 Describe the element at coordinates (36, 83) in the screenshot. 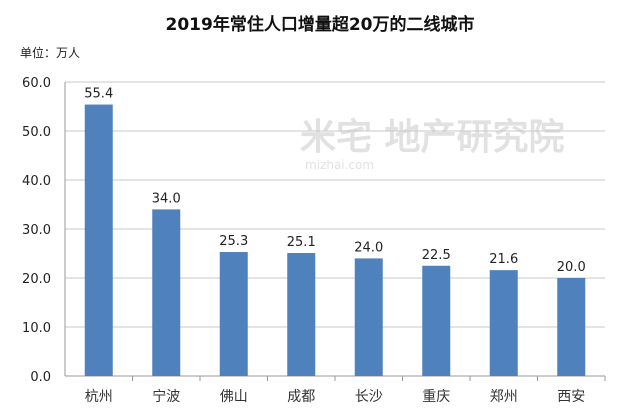

I see `y-tick-label: 60.0` at that location.